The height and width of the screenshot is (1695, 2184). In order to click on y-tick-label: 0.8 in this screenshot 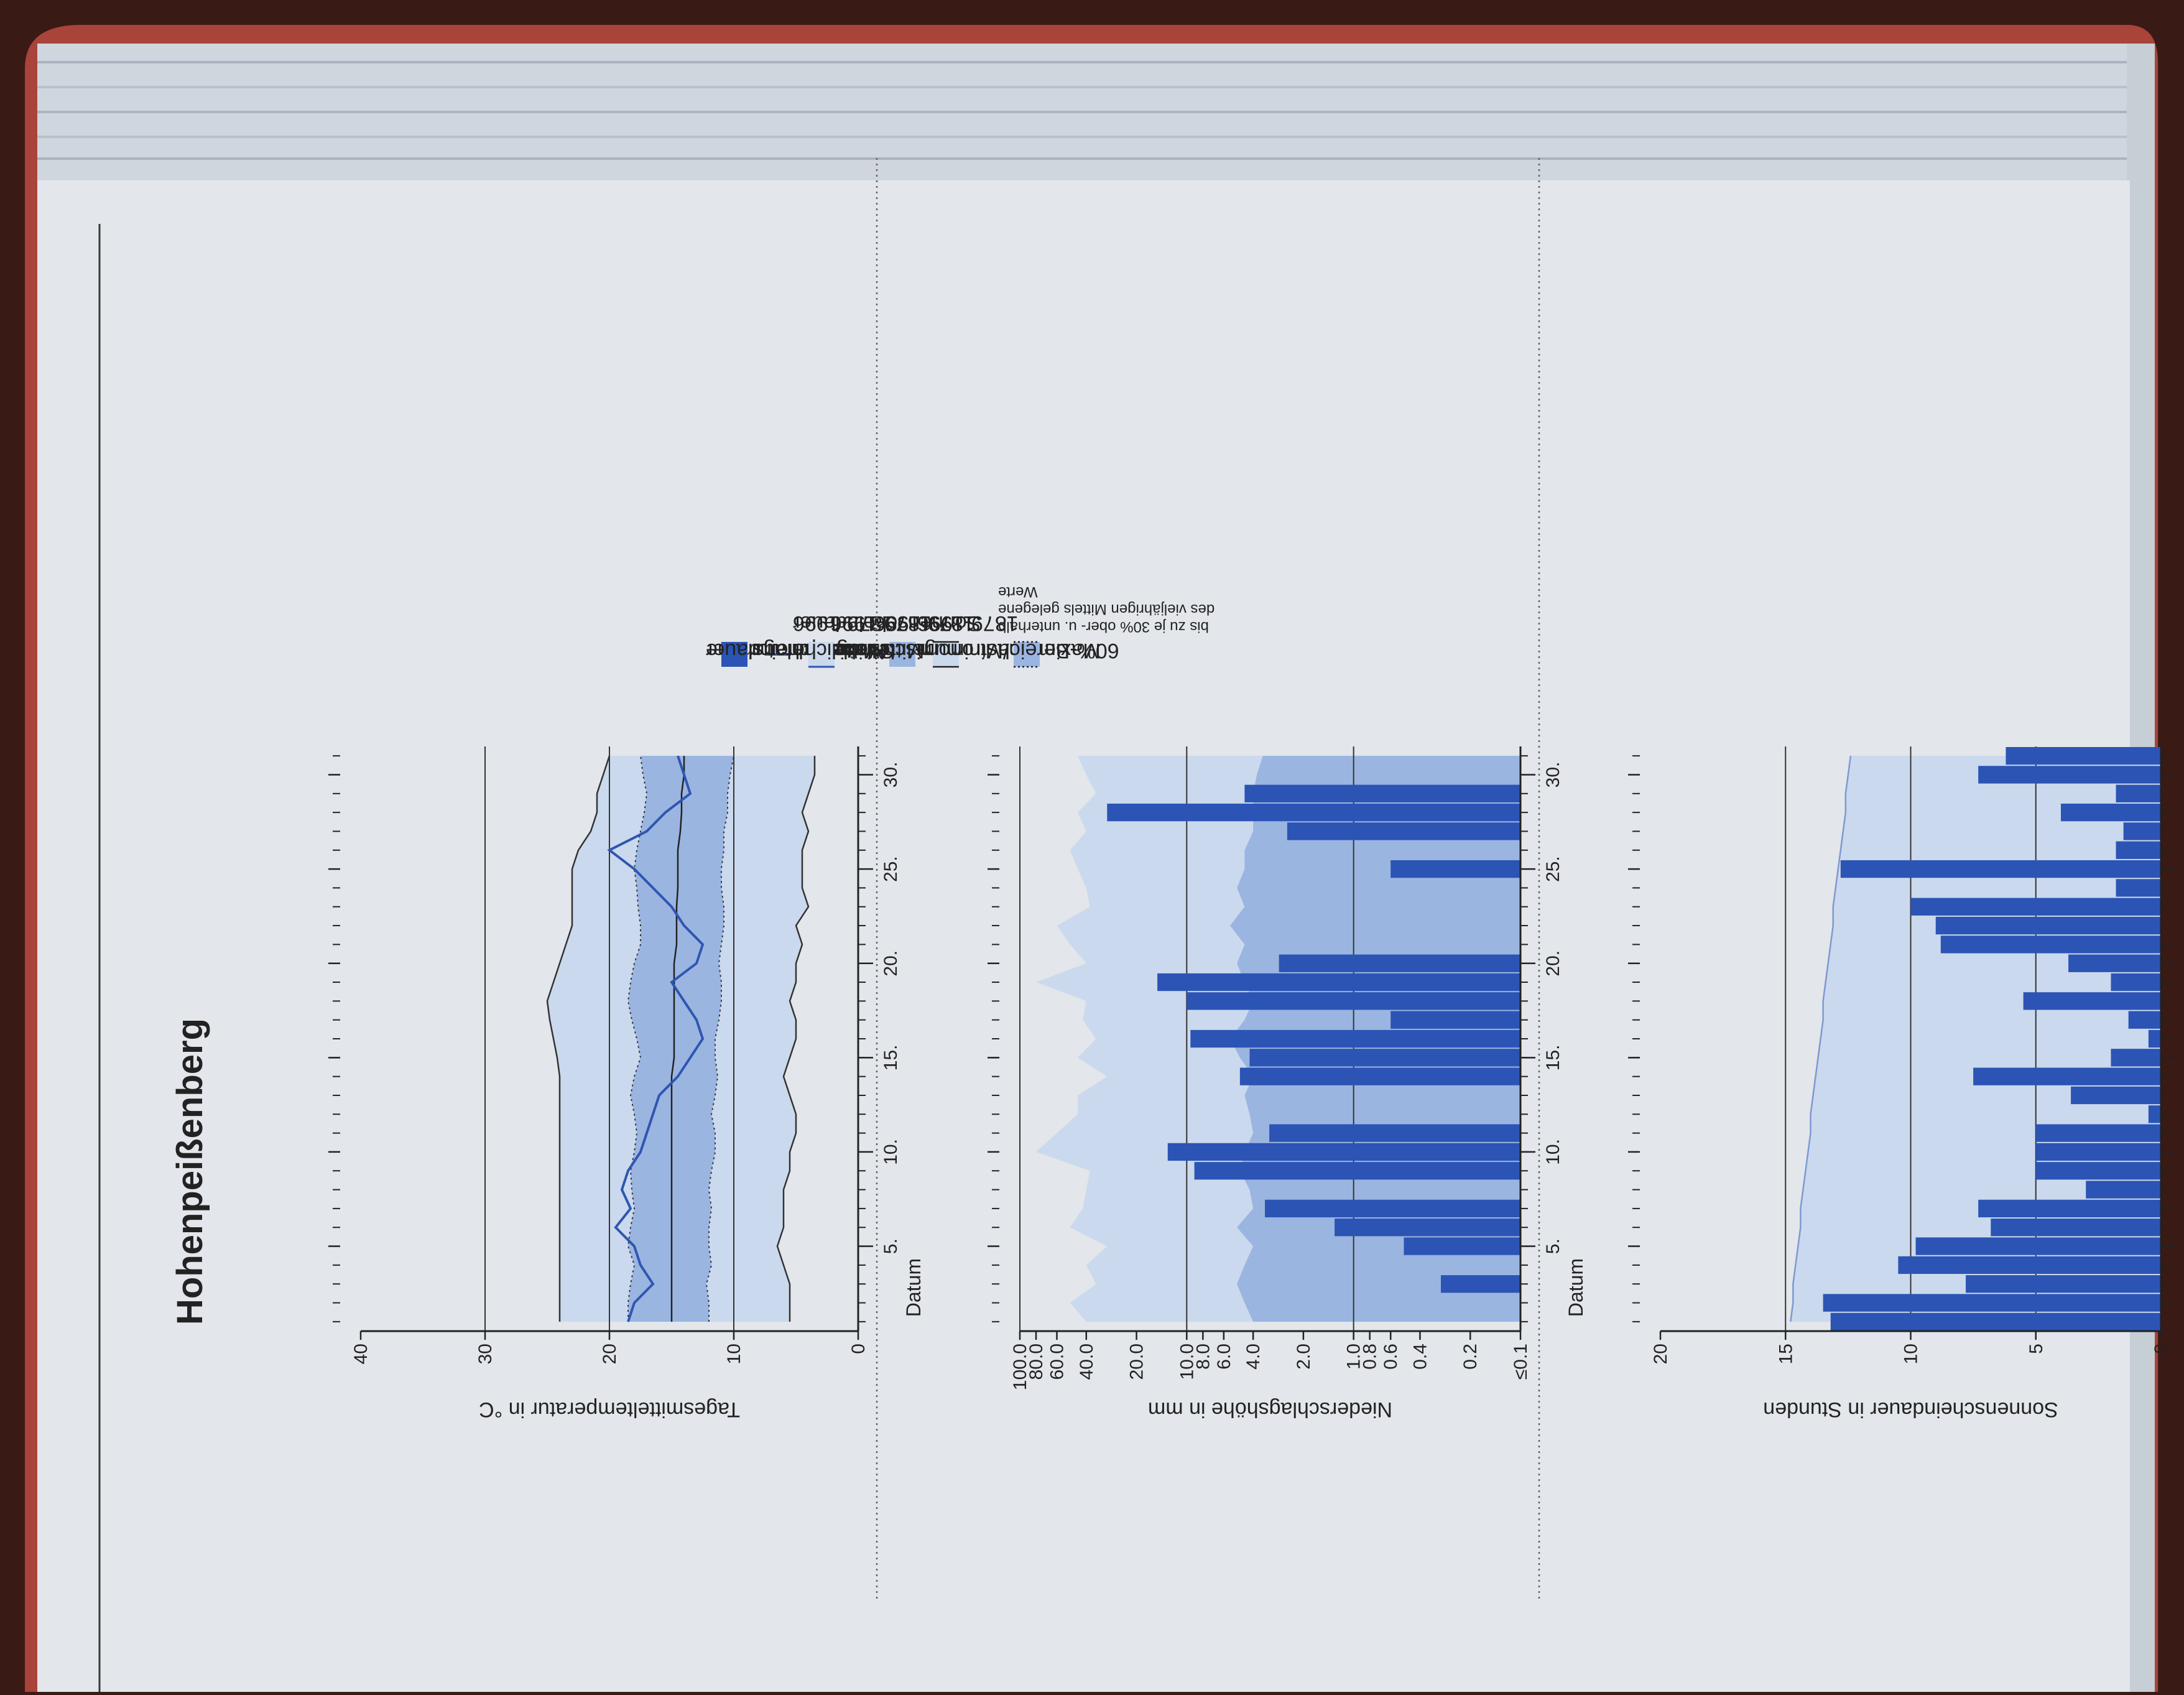, I will do `click(1370, 1357)`.